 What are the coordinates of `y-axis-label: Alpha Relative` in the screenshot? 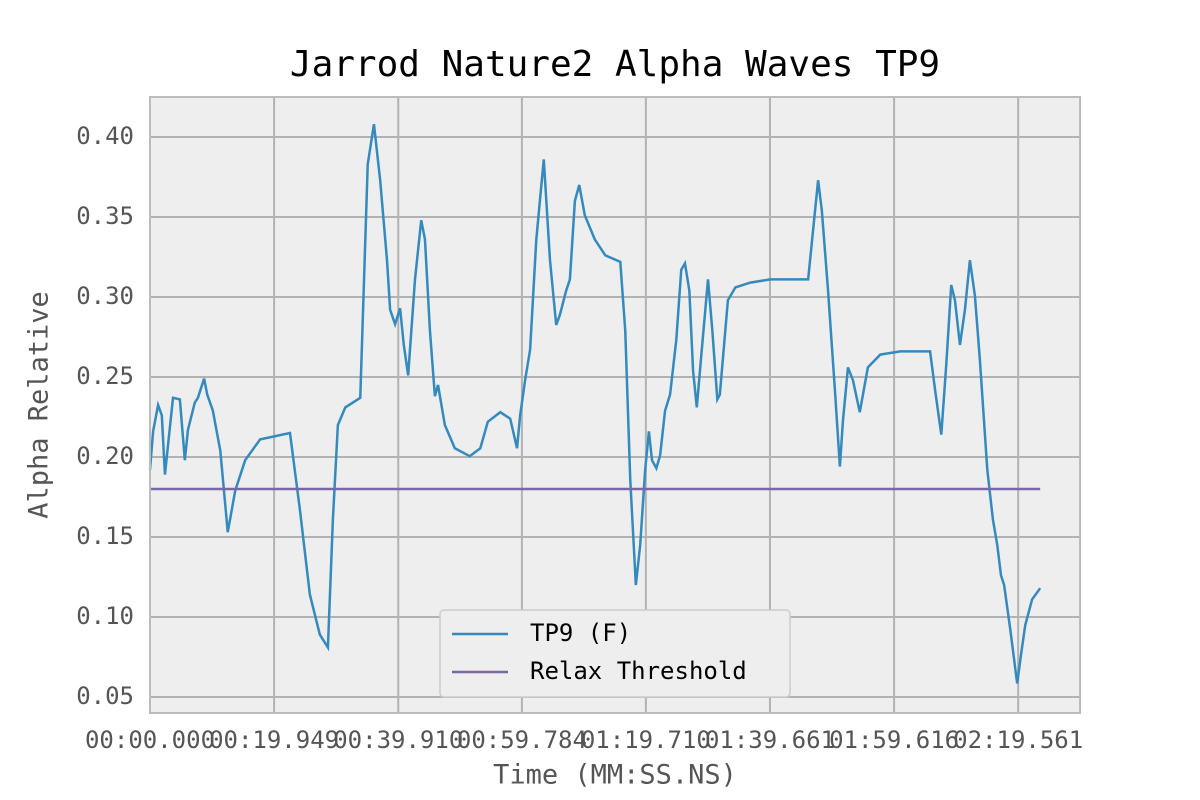 It's located at (39, 405).